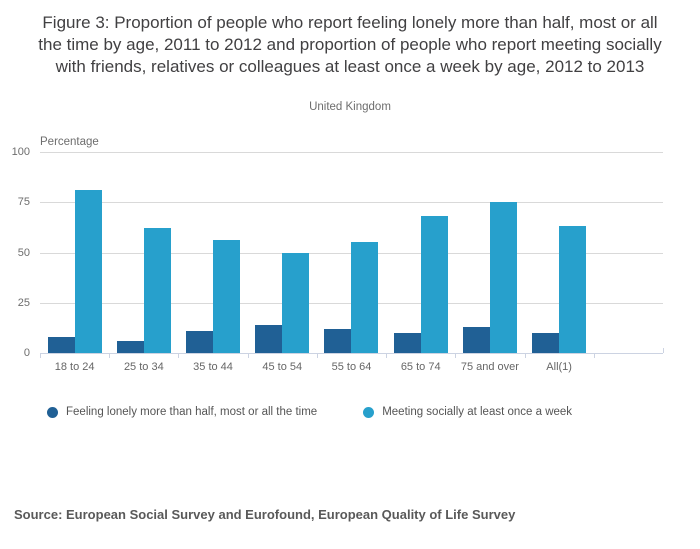 This screenshot has width=700, height=549. Describe the element at coordinates (15, 274) in the screenshot. I see `y-axis-labels: 0 25 50 75 100` at that location.